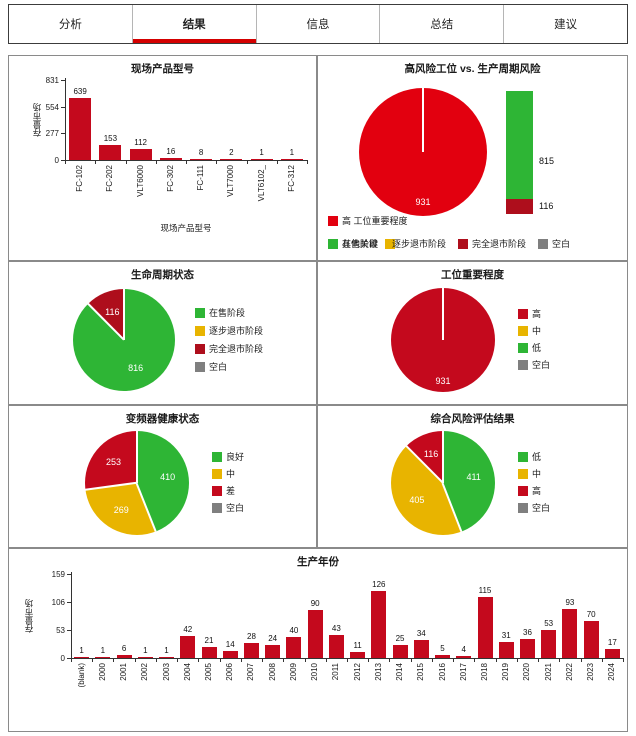 This screenshot has width=636, height=736. What do you see at coordinates (194, 24) in the screenshot?
I see `tab-results: 结果` at bounding box center [194, 24].